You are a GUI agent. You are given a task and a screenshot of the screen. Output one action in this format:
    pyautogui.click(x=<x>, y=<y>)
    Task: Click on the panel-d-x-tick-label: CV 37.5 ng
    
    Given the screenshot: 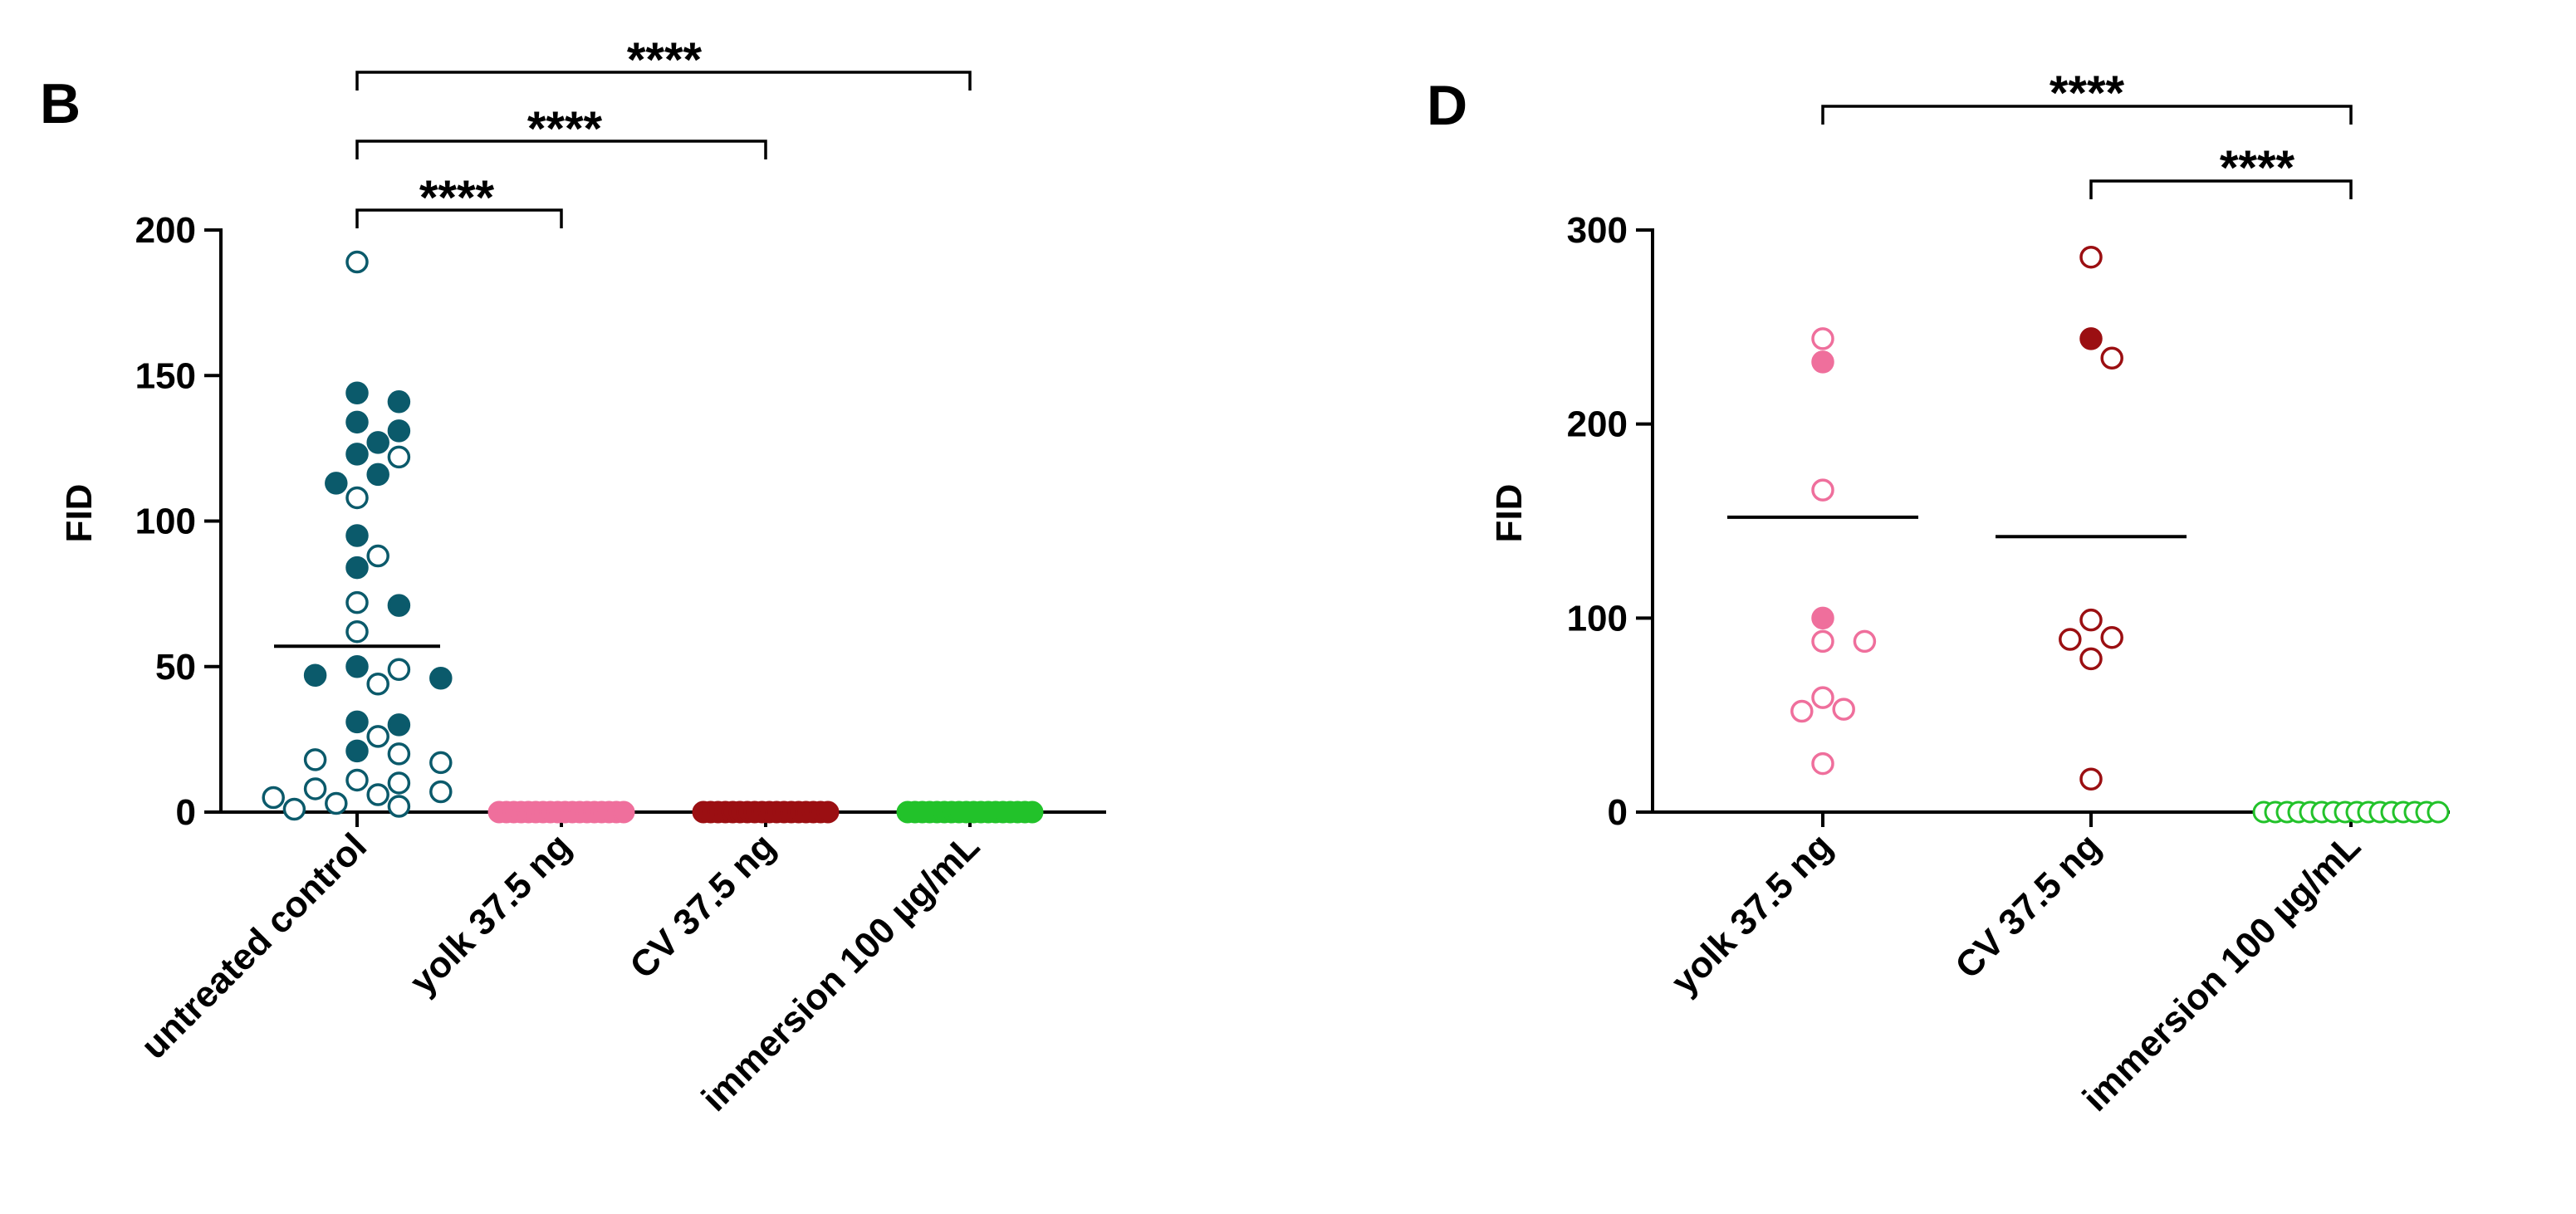 What is the action you would take?
    pyautogui.click(x=2027, y=905)
    